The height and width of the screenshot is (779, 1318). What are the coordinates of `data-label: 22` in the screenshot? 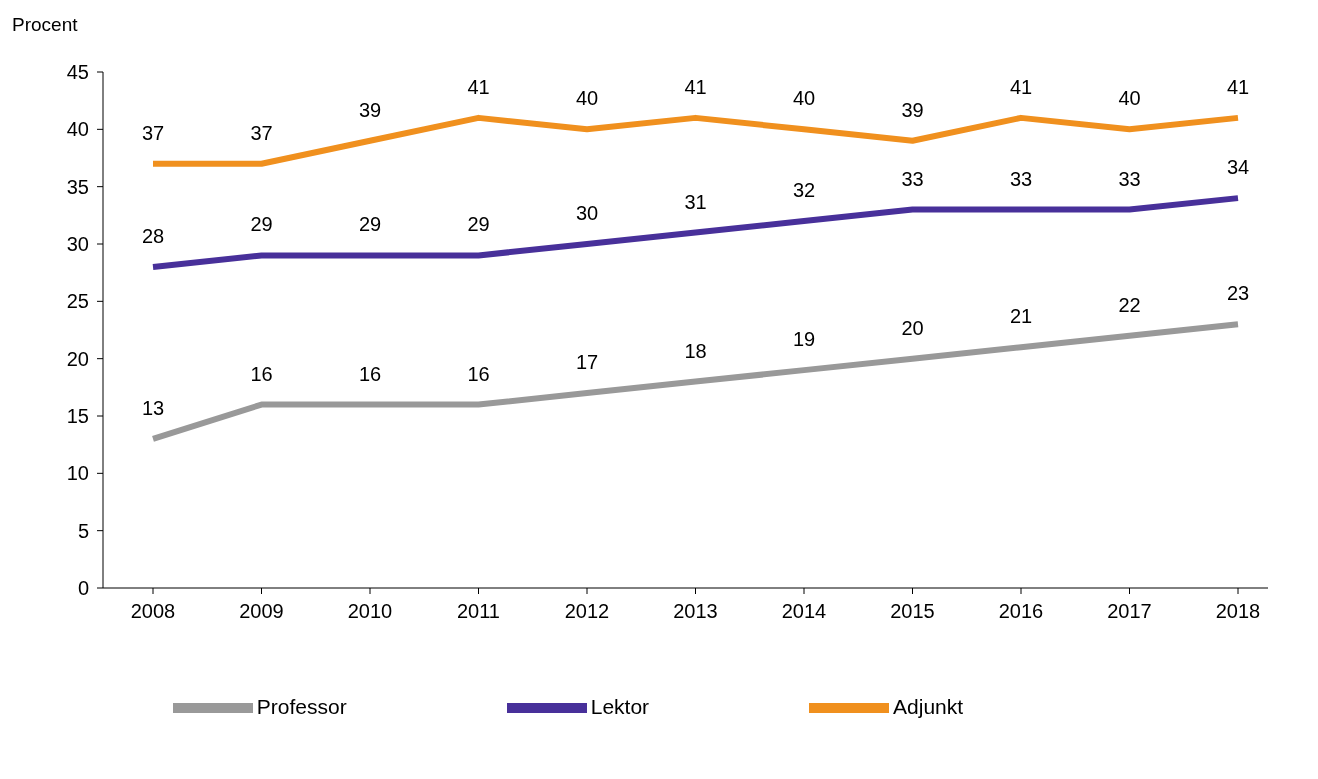 It's located at (1129, 304).